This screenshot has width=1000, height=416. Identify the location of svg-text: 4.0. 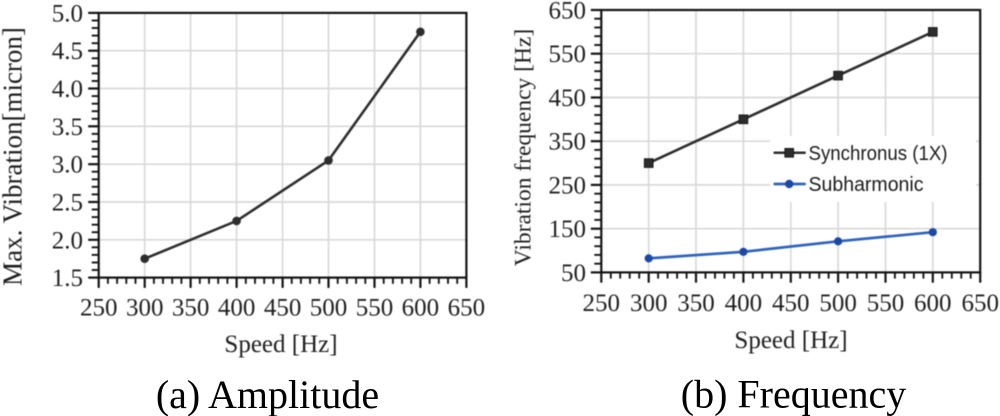
(67, 89).